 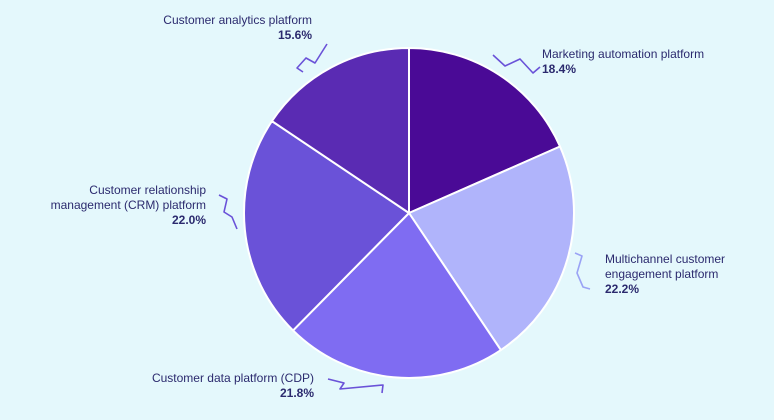 I want to click on slice-value-label: 21.8%, so click(x=297, y=393).